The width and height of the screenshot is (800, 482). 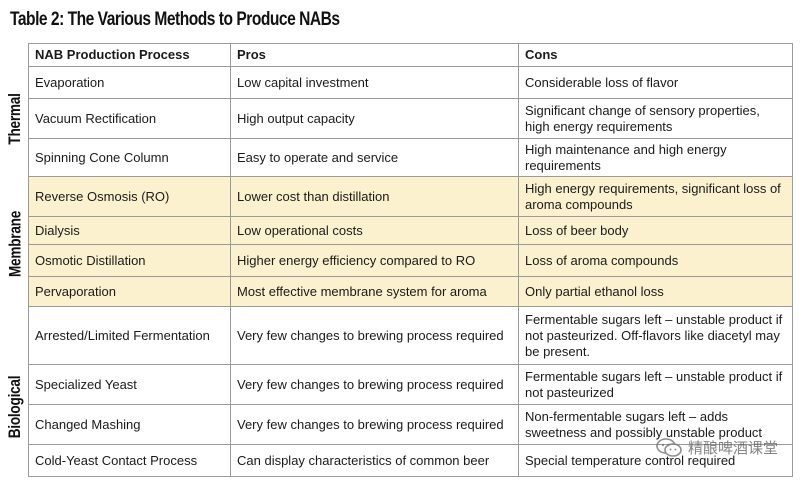 I want to click on cell-cons: Considerable loss of flavor, so click(x=655, y=82).